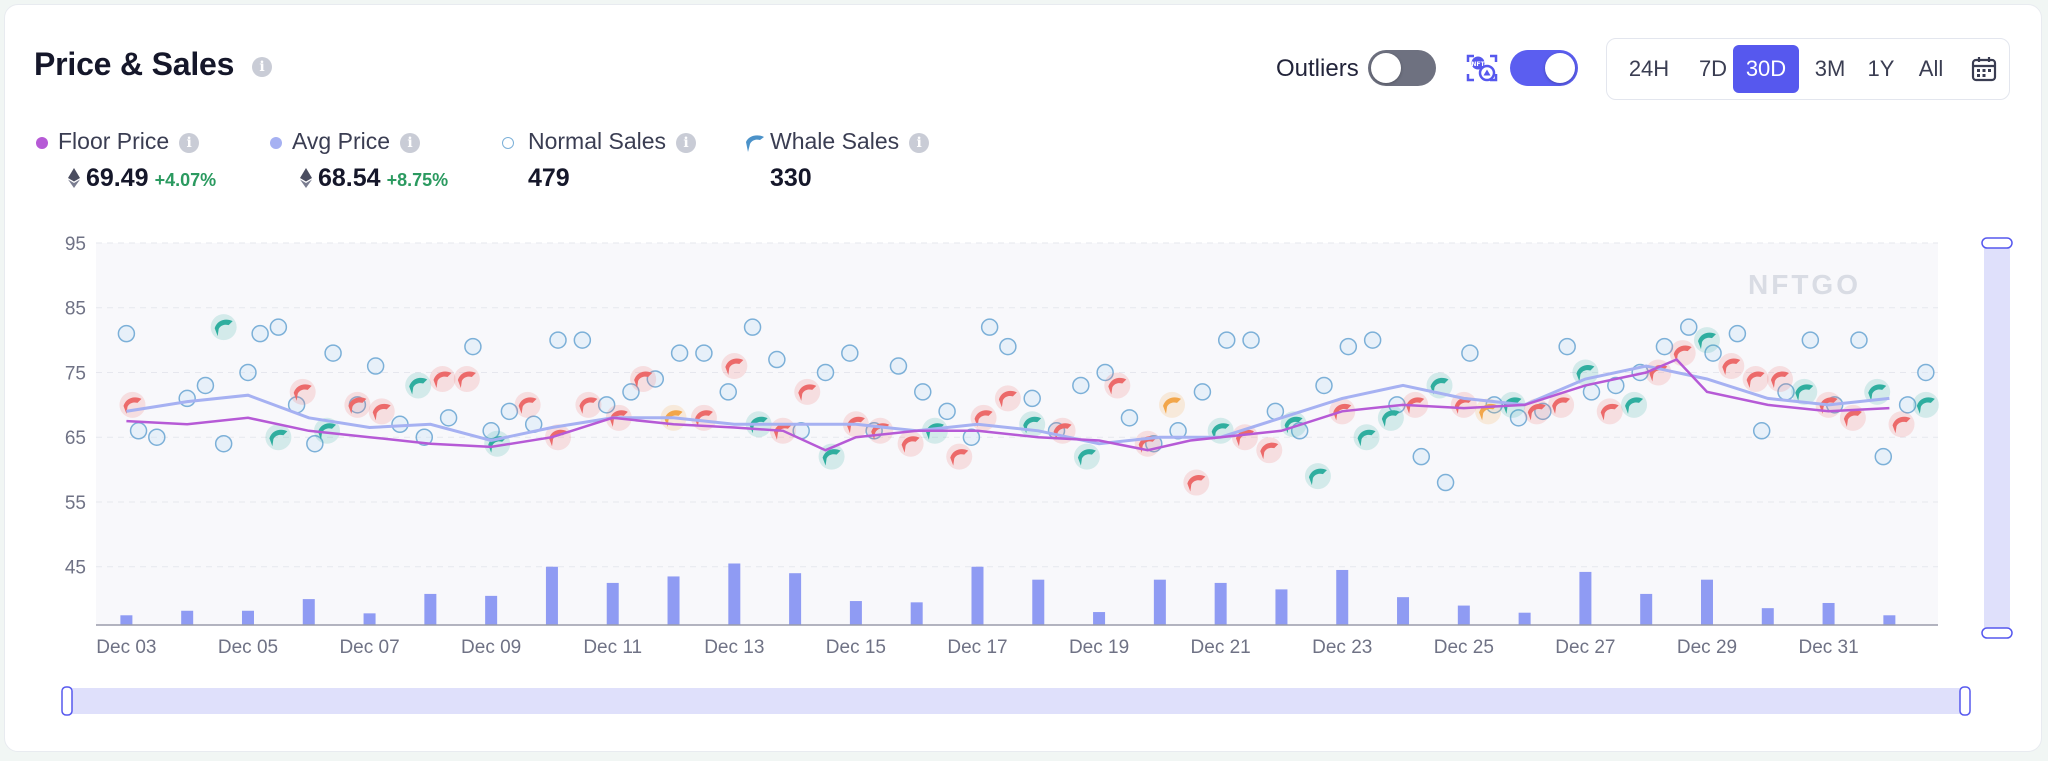 This screenshot has height=761, width=2048. Describe the element at coordinates (491, 647) in the screenshot. I see `x-tick-label: Dec 09` at that location.